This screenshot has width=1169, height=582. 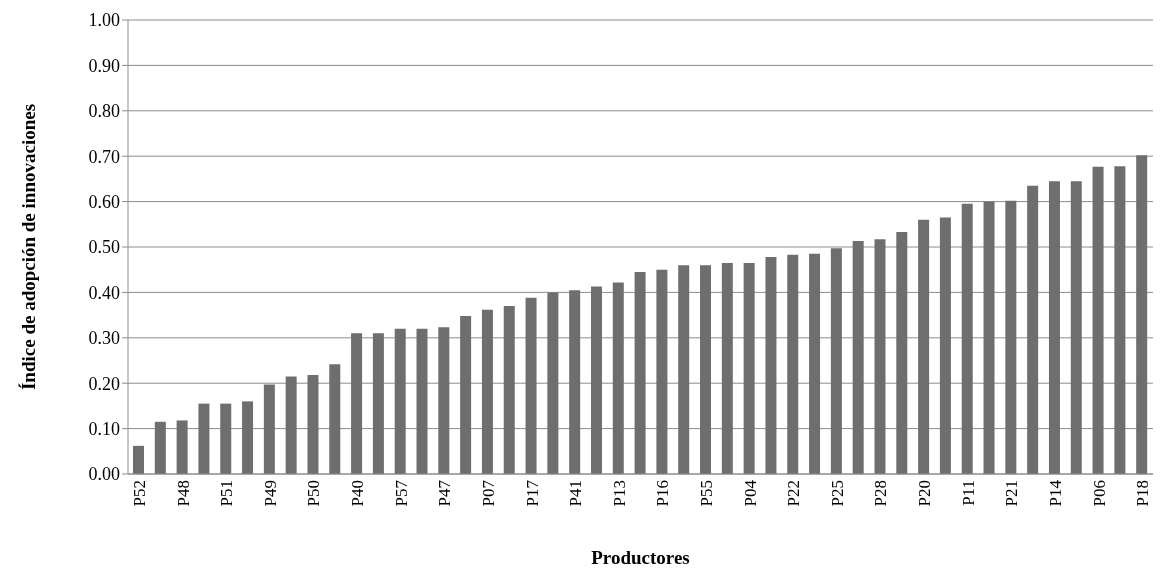 What do you see at coordinates (881, 493) in the screenshot?
I see `x-tick-label: P28` at bounding box center [881, 493].